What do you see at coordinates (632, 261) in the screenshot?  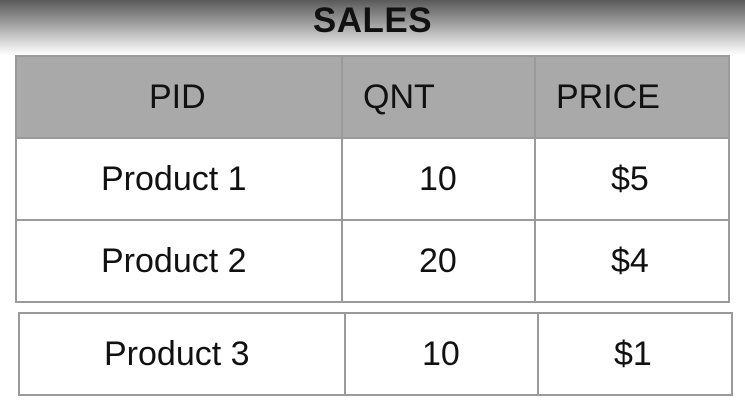 I see `cell-price: $4` at bounding box center [632, 261].